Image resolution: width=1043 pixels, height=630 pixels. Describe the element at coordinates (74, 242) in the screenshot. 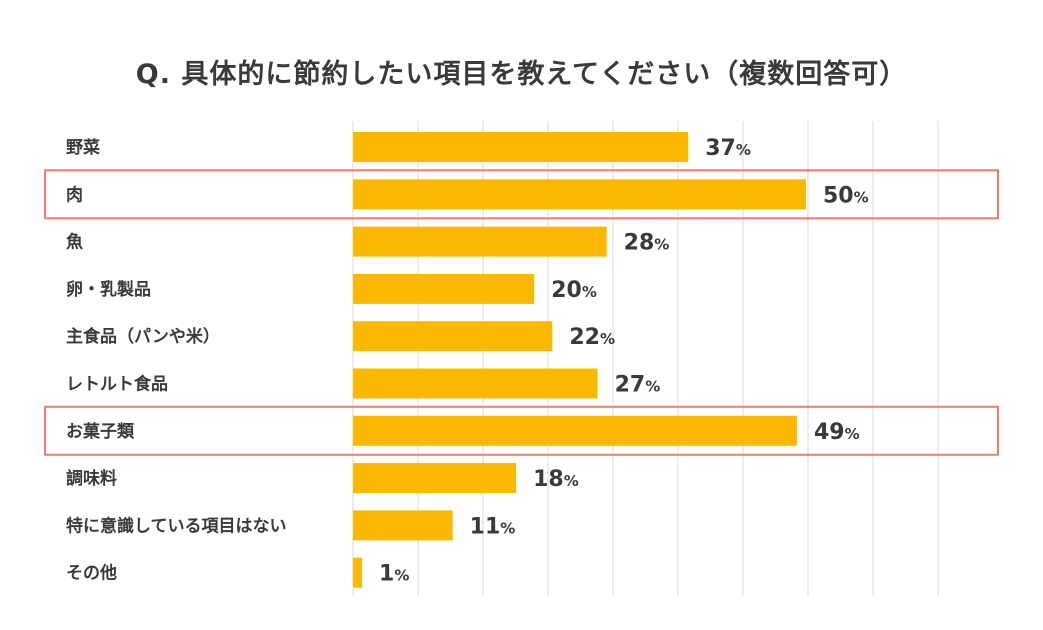

I see `category-label: 魚` at that location.